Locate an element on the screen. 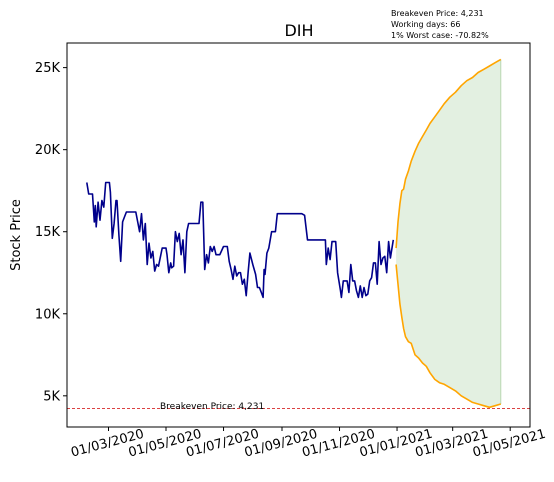  y-tick-label: 10K is located at coordinates (48, 314).